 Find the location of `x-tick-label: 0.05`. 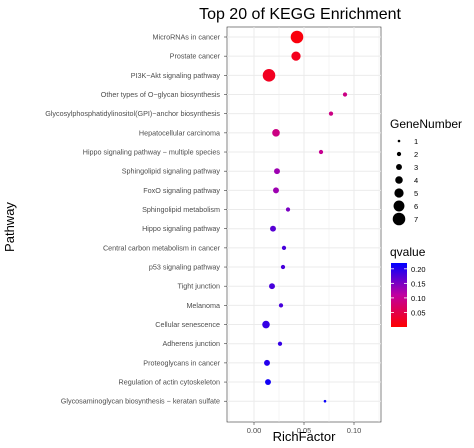

x-tick-label: 0.05 is located at coordinates (304, 430).